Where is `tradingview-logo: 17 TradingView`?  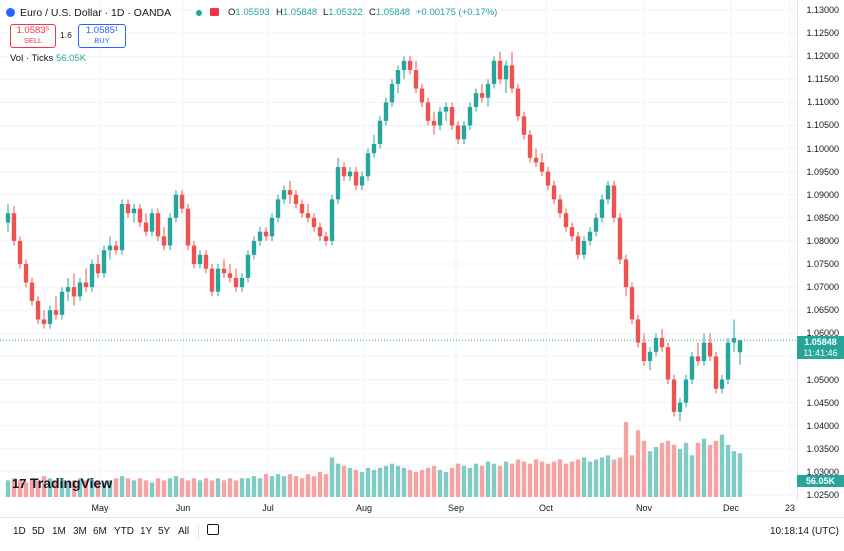
tradingview-logo: 17 TradingView is located at coordinates (62, 483).